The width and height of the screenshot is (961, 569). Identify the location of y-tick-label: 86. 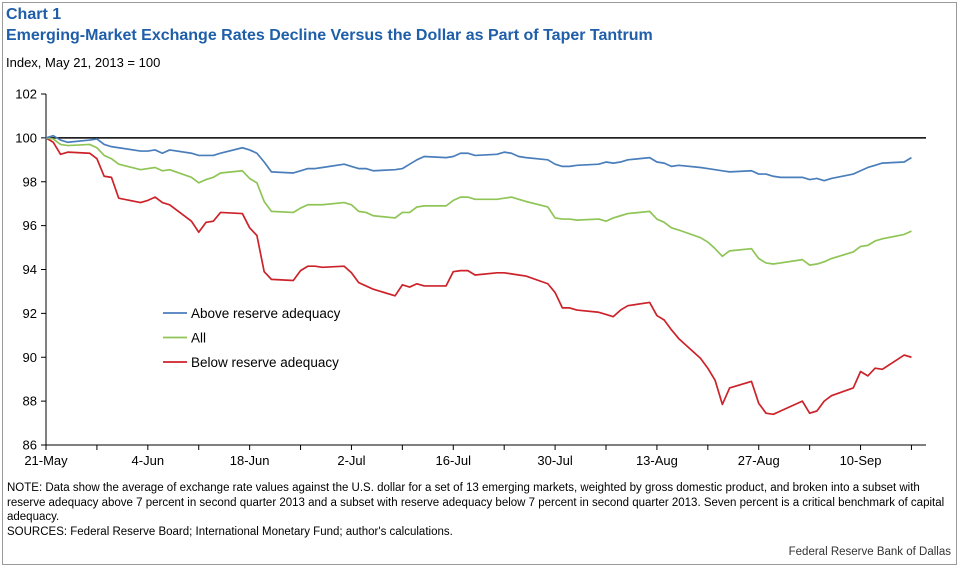
(30, 445).